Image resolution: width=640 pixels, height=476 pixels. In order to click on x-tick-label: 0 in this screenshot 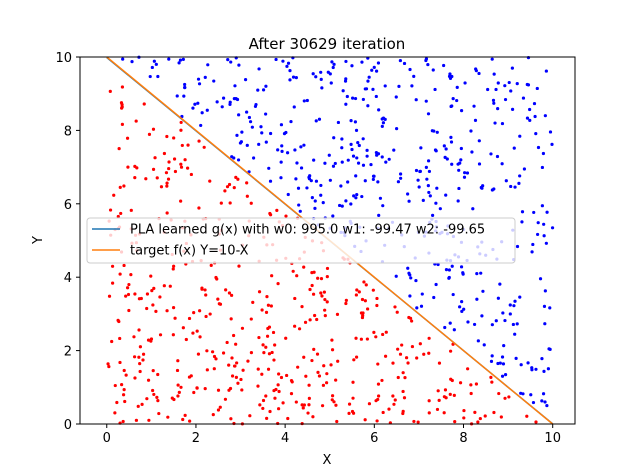, I will do `click(107, 438)`.